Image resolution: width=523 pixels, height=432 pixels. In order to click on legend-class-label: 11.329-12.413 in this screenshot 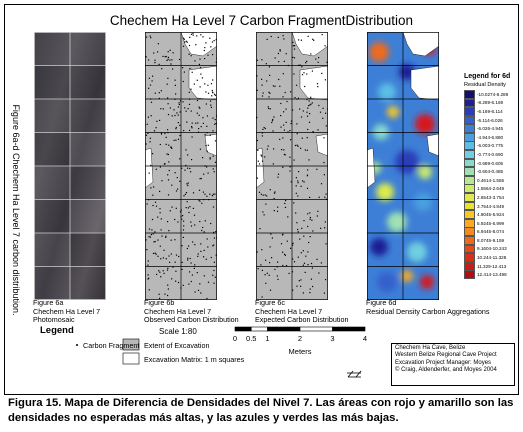, I will do `click(492, 266)`.